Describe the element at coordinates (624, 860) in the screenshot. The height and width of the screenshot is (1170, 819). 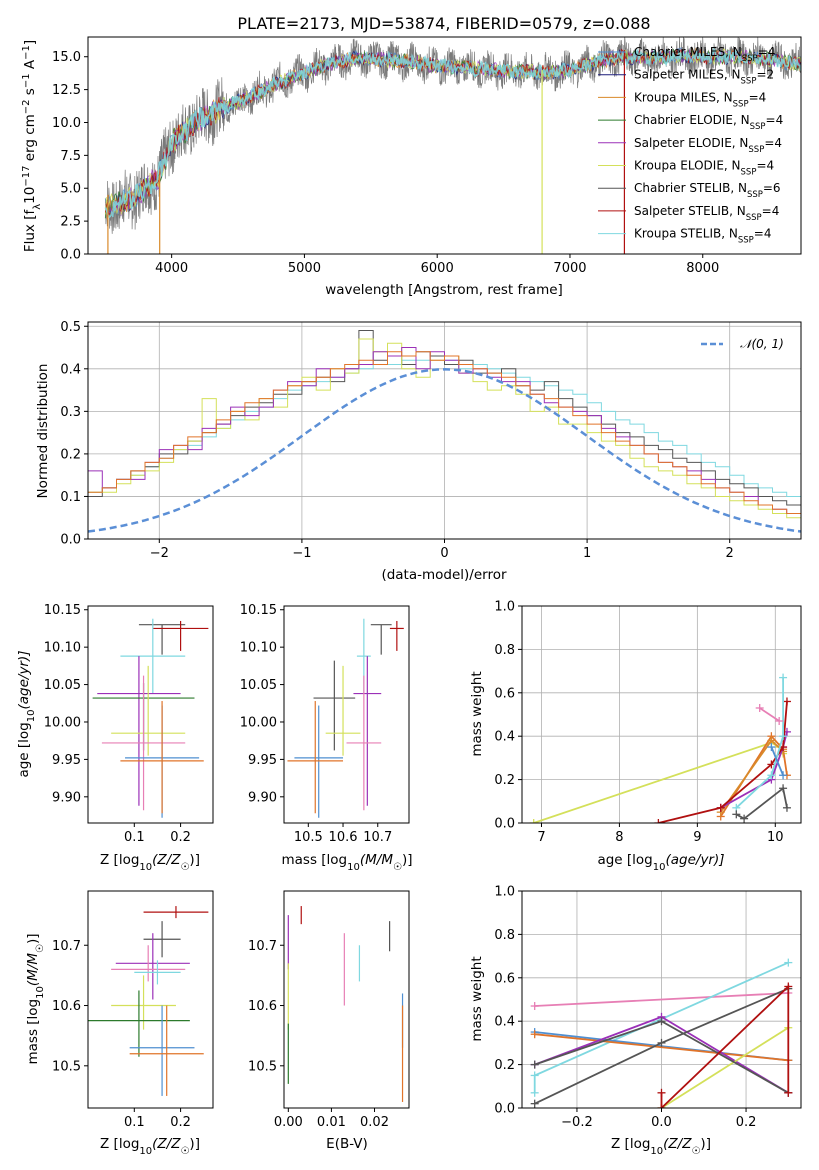
I see `xlabel-age: age [log` at that location.